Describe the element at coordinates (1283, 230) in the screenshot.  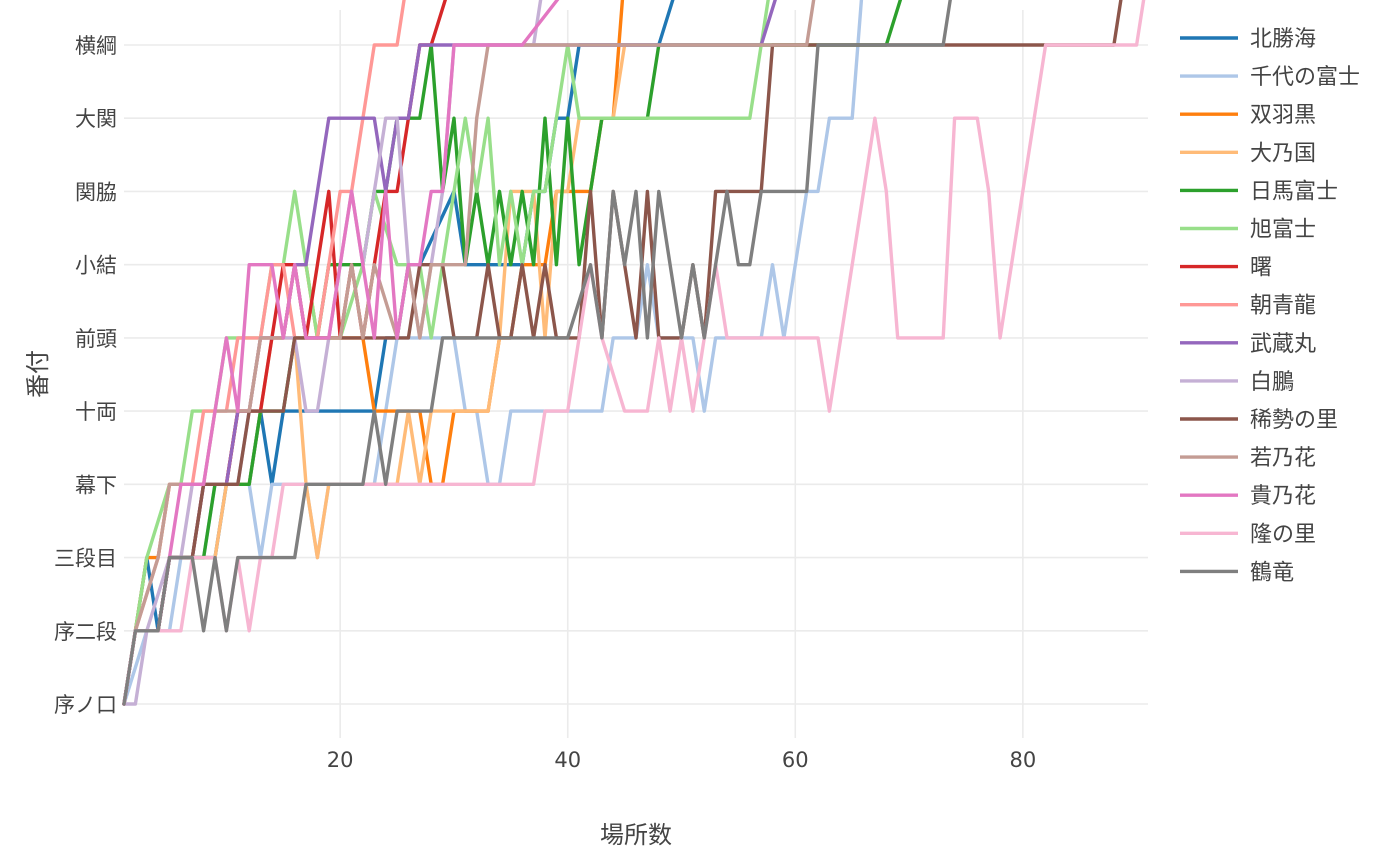
I see `legend-label: 旭富士` at that location.